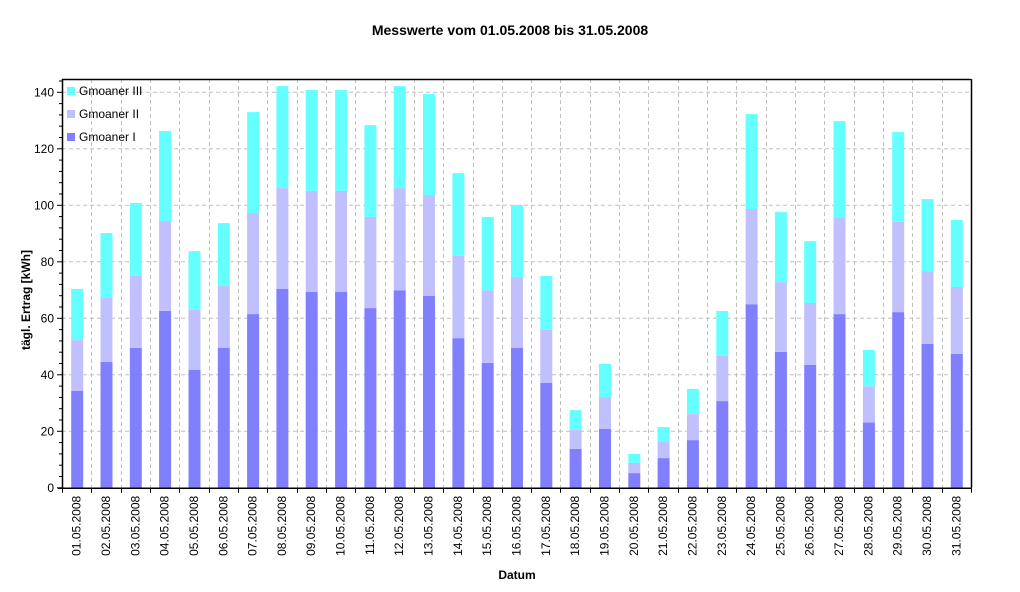  Describe the element at coordinates (692, 525) in the screenshot. I see `x-tick-label: 22.05.2008` at that location.